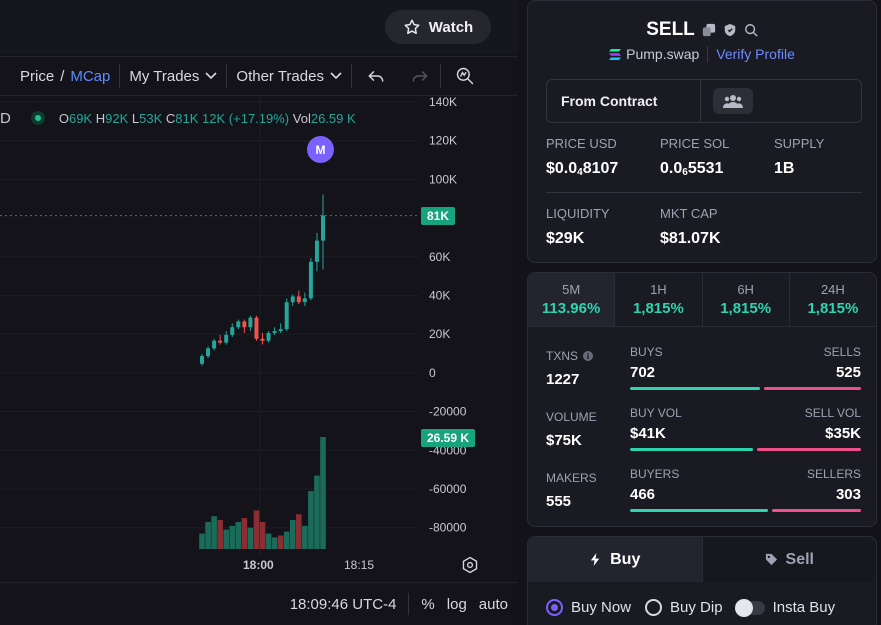  Describe the element at coordinates (90, 76) in the screenshot. I see `mcap-toggle-label: MCap` at that location.